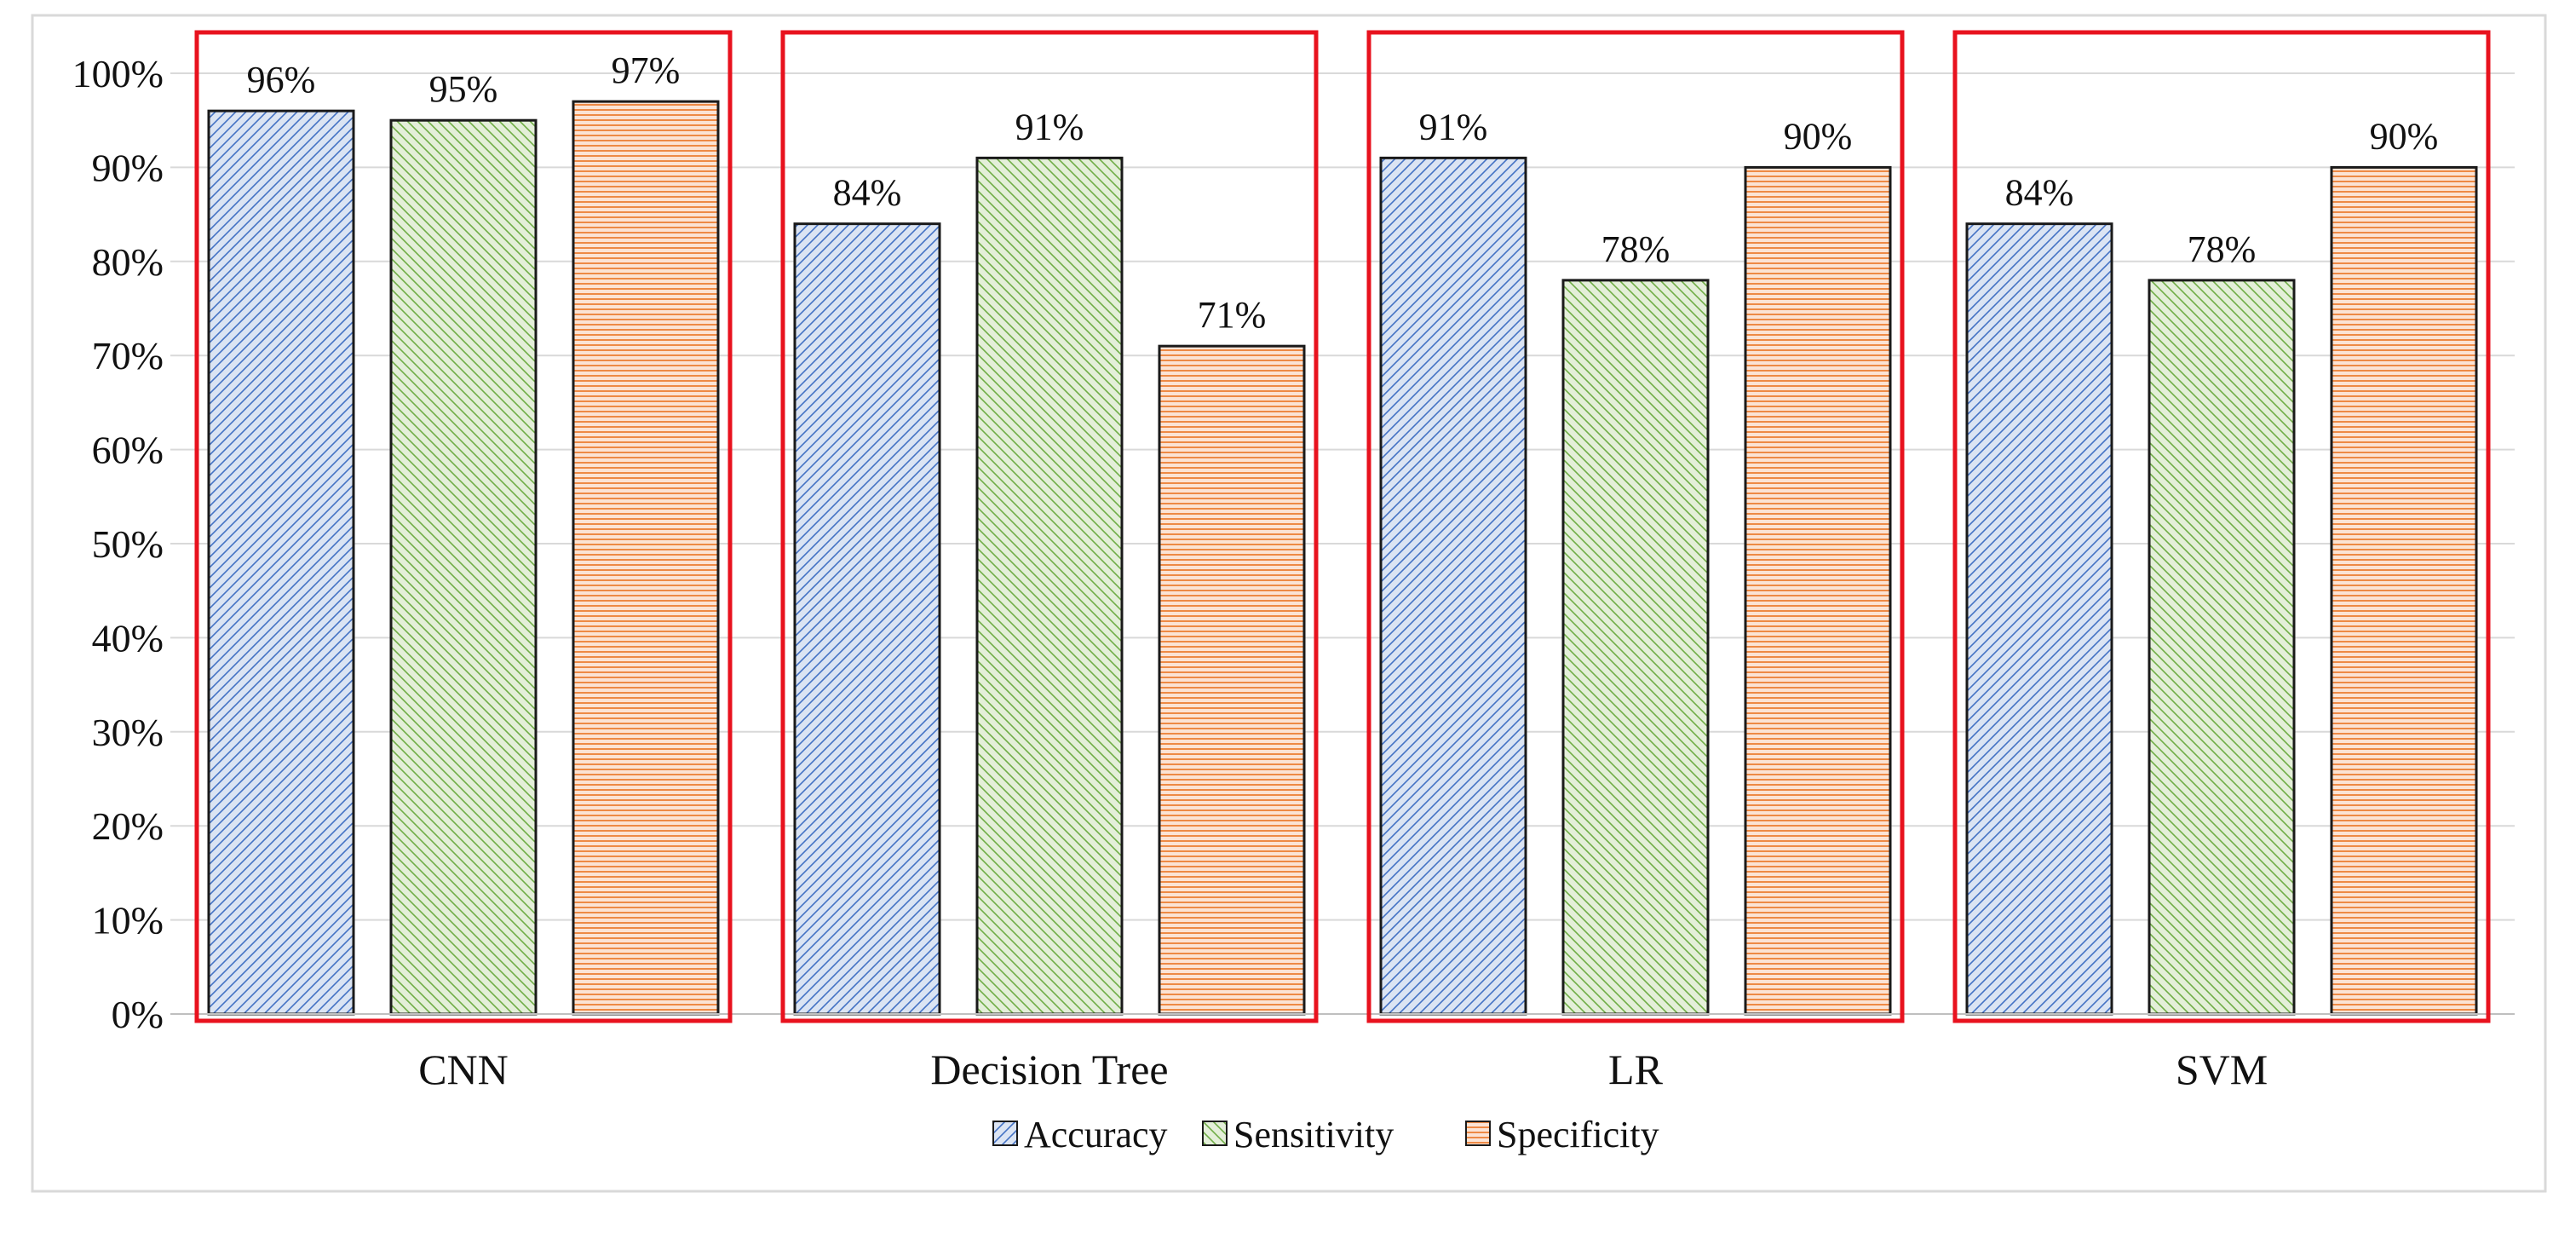  I want to click on y-tick-label: 0%, so click(138, 1014).